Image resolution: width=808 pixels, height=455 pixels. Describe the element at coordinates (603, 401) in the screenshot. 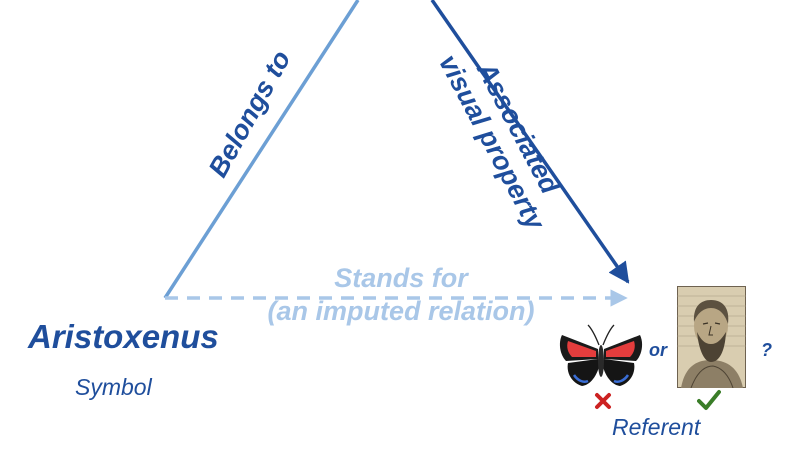

I see `cross-icon` at that location.